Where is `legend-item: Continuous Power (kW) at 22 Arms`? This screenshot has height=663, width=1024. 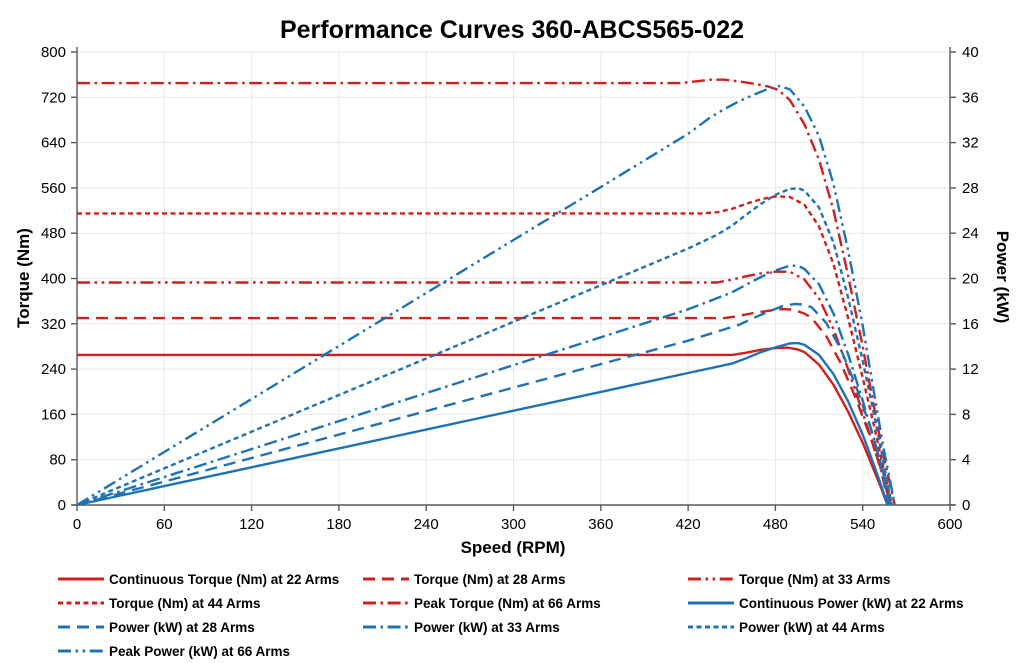 legend-item: Continuous Power (kW) at 22 Arms is located at coordinates (828, 603).